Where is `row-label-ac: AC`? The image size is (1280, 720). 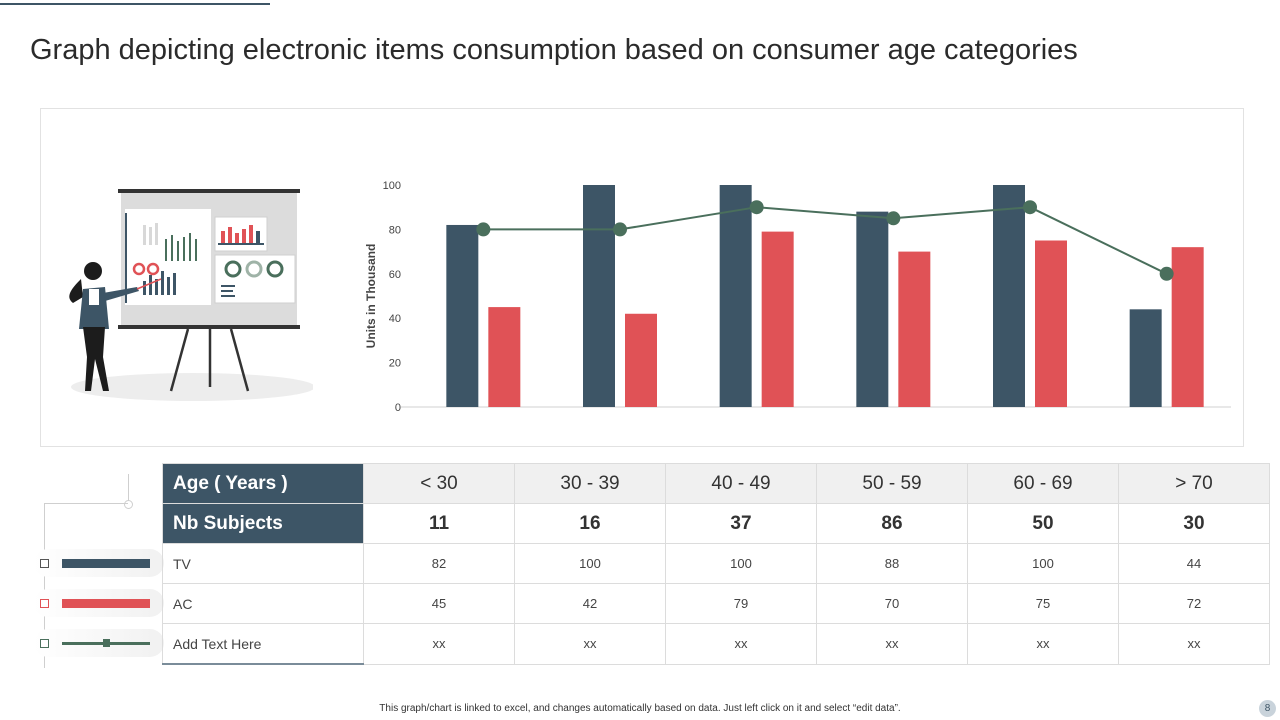
row-label-ac: AC is located at coordinates (263, 603).